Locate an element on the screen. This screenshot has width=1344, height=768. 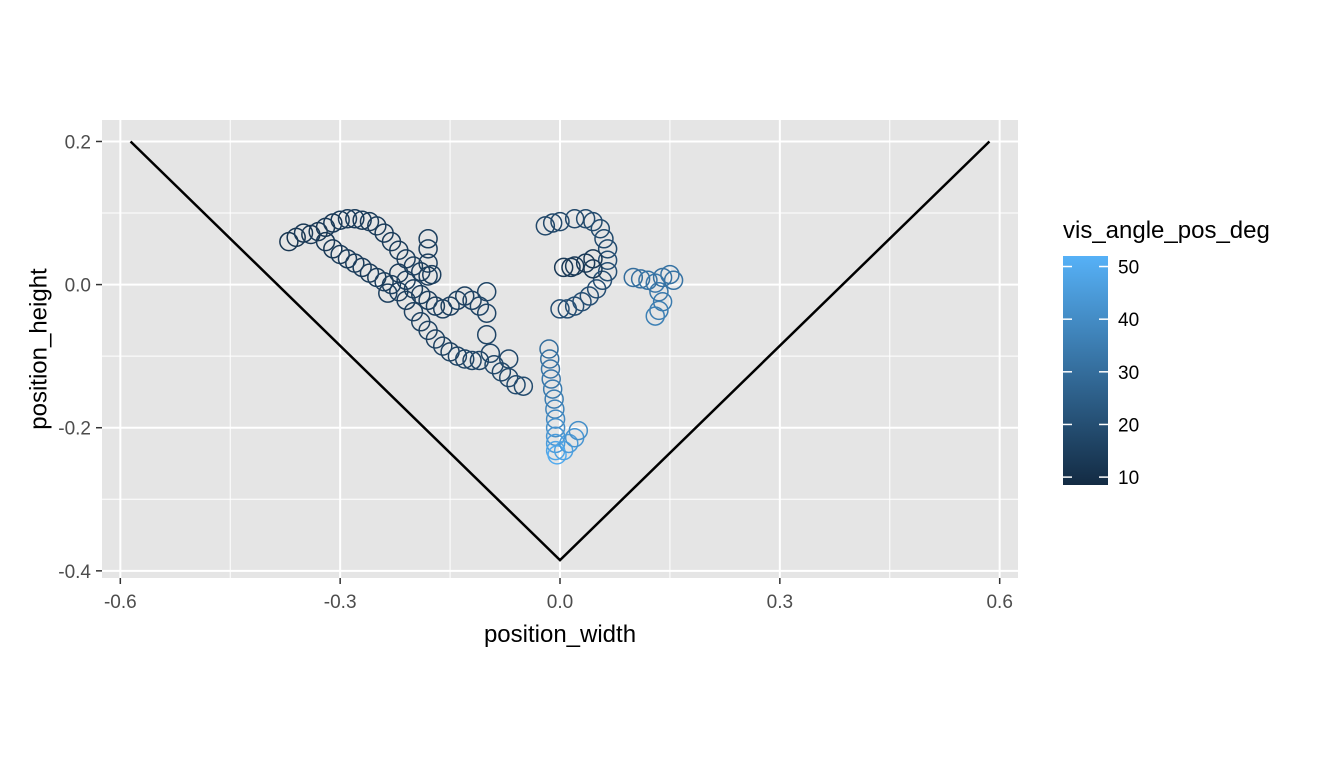
legend-tick-label: 40 is located at coordinates (1128, 320).